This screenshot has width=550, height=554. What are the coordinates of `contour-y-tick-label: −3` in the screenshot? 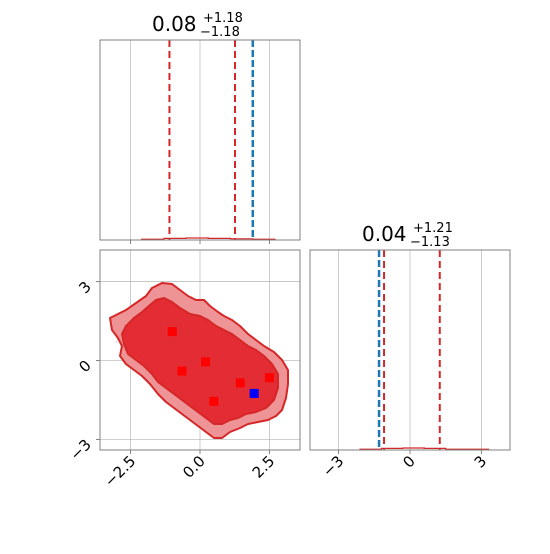 It's located at (80, 450).